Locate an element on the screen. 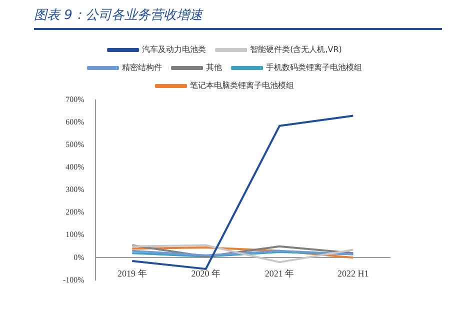 Image resolution: width=452 pixels, height=325 pixels. x-tick-label: 2019 年 is located at coordinates (132, 273).